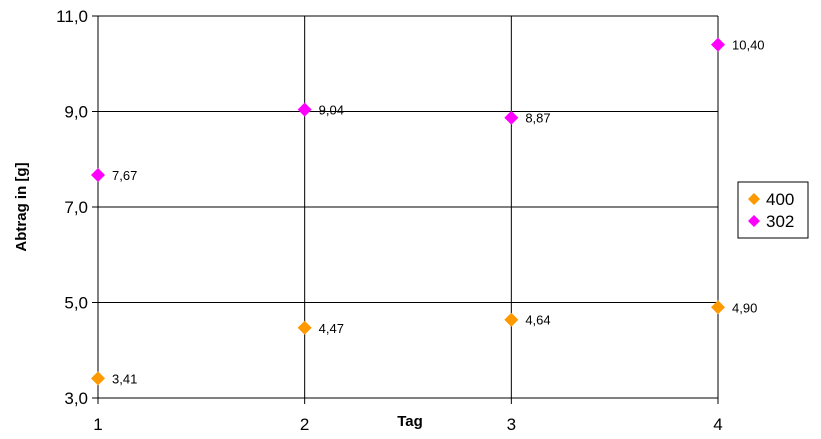 This screenshot has width=821, height=439. What do you see at coordinates (780, 199) in the screenshot?
I see `legend-label-400: 400` at bounding box center [780, 199].